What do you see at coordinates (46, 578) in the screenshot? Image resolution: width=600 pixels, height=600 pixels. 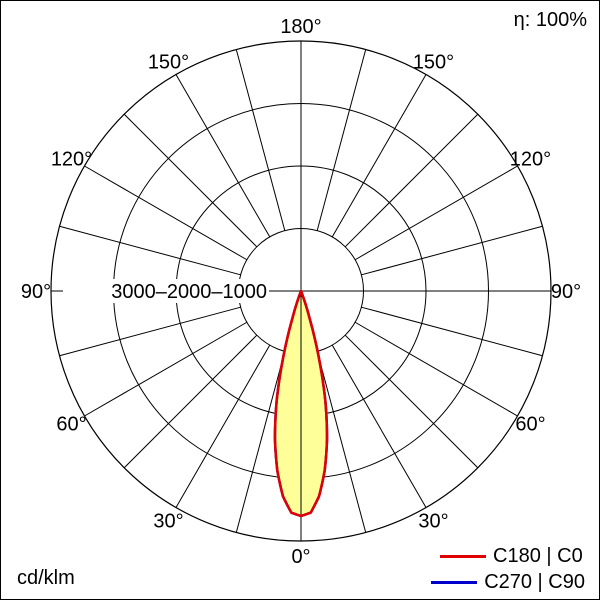 I see `unit-label: cd/klm` at bounding box center [46, 578].